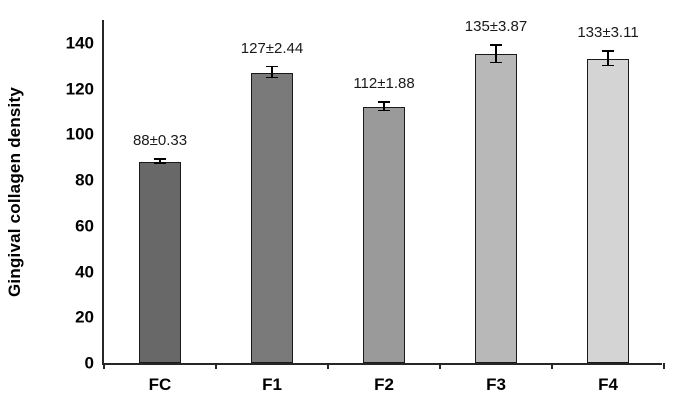  I want to click on x-axis-labels: FC F1 F2 F3 F4, so click(383, 383).